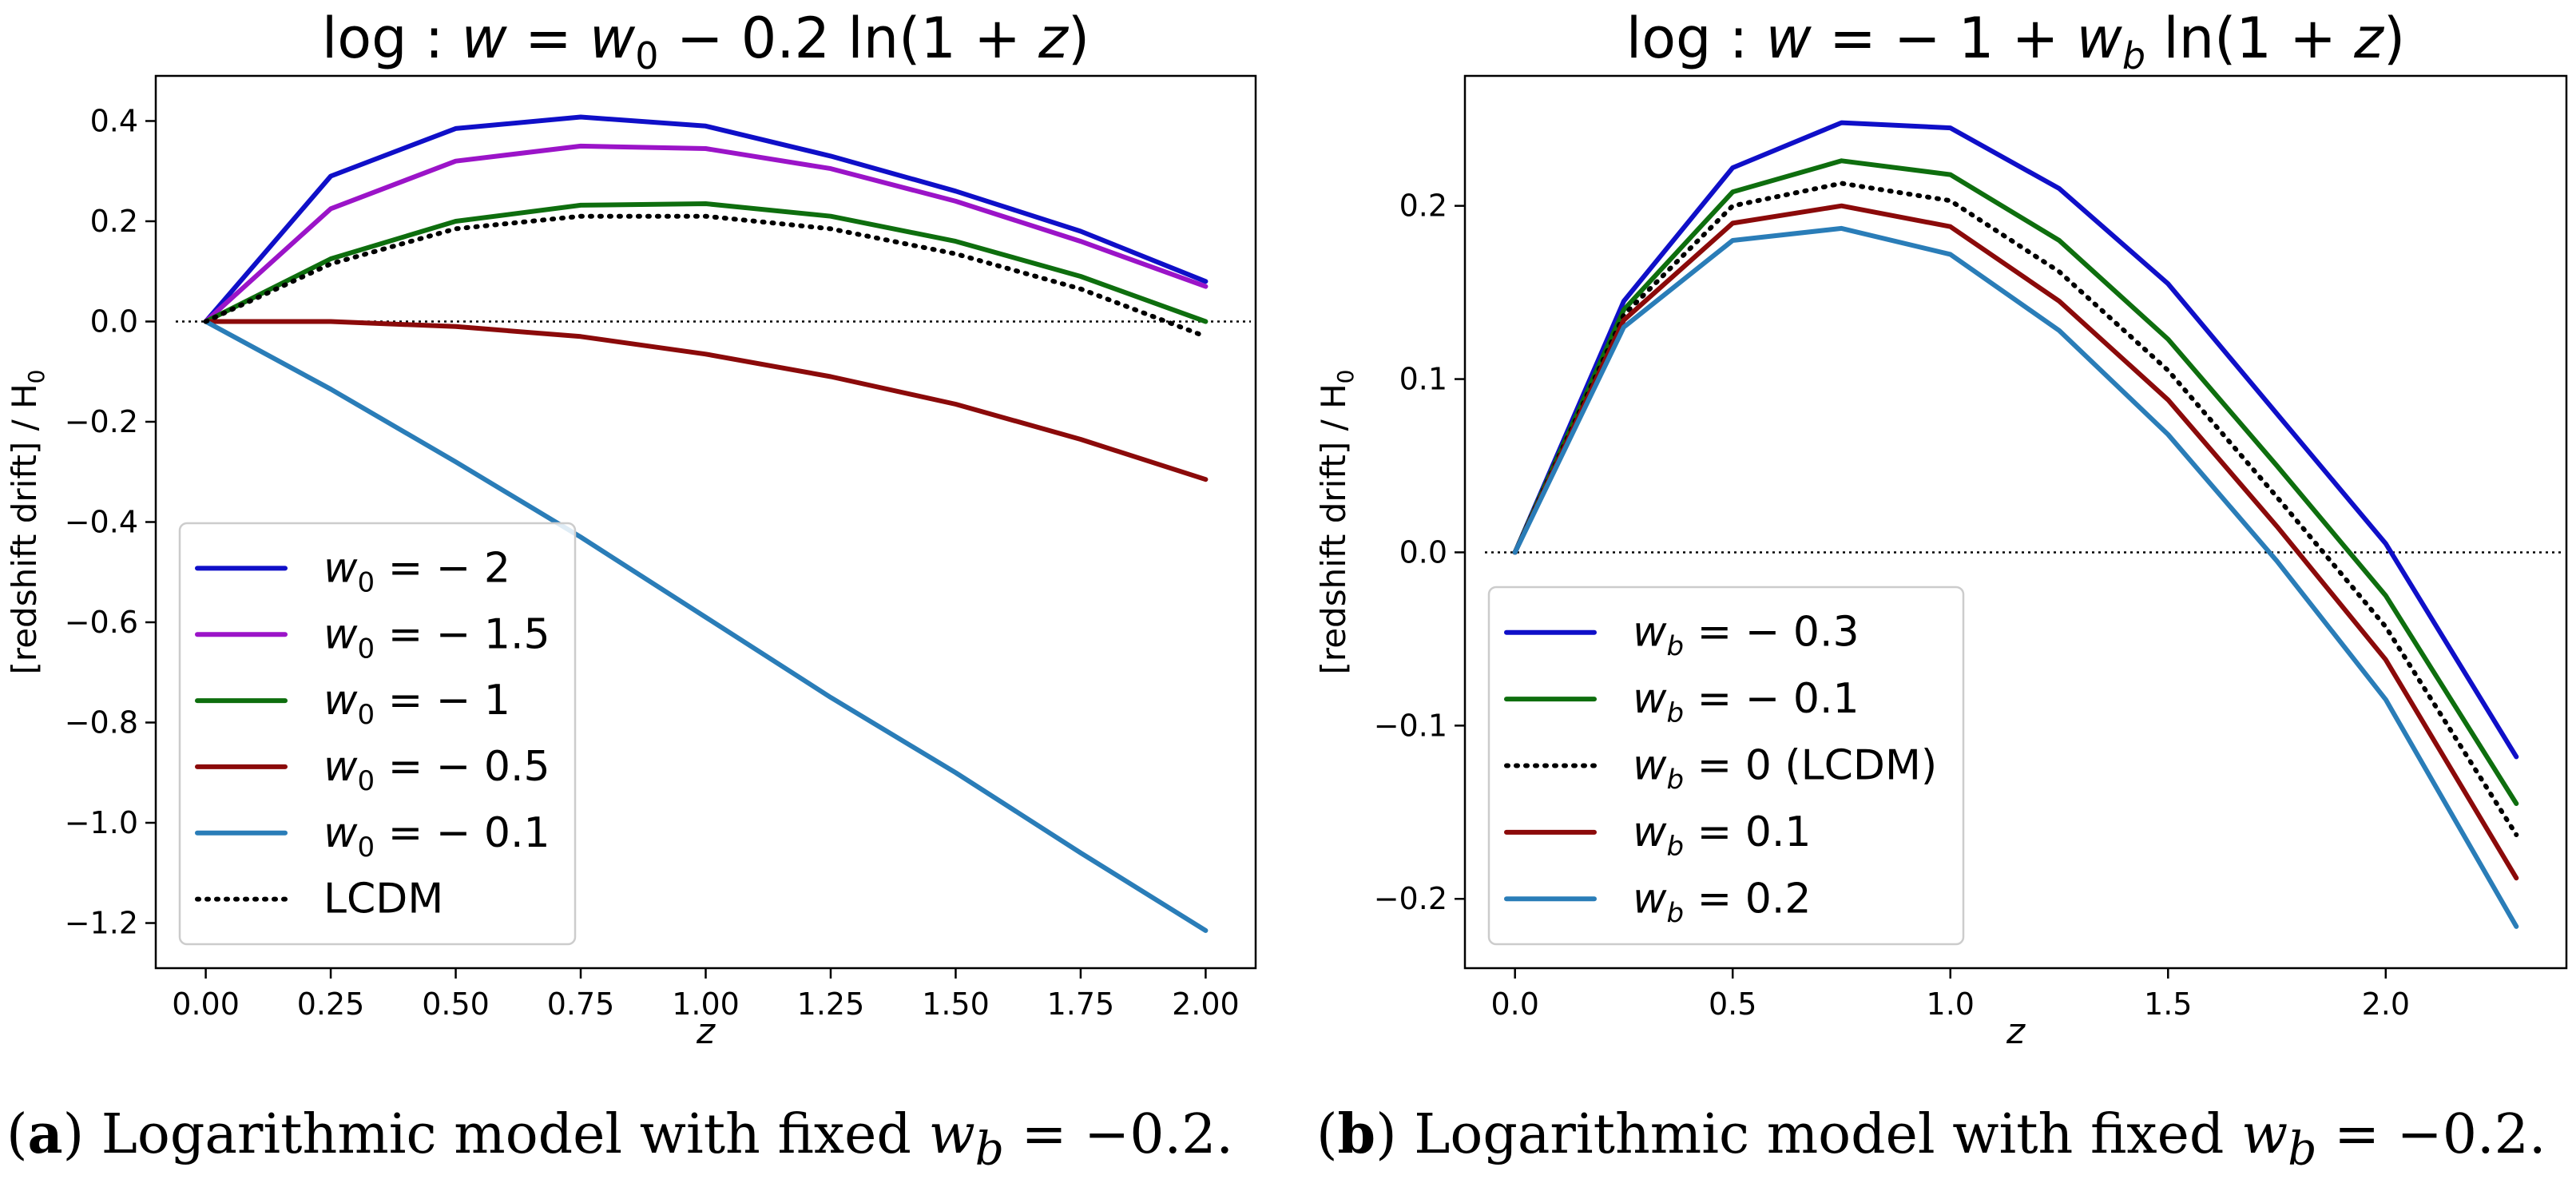 The image size is (2576, 1203). Describe the element at coordinates (1951, 1004) in the screenshot. I see `chart-b-xtick-label-2: 1.0` at that location.